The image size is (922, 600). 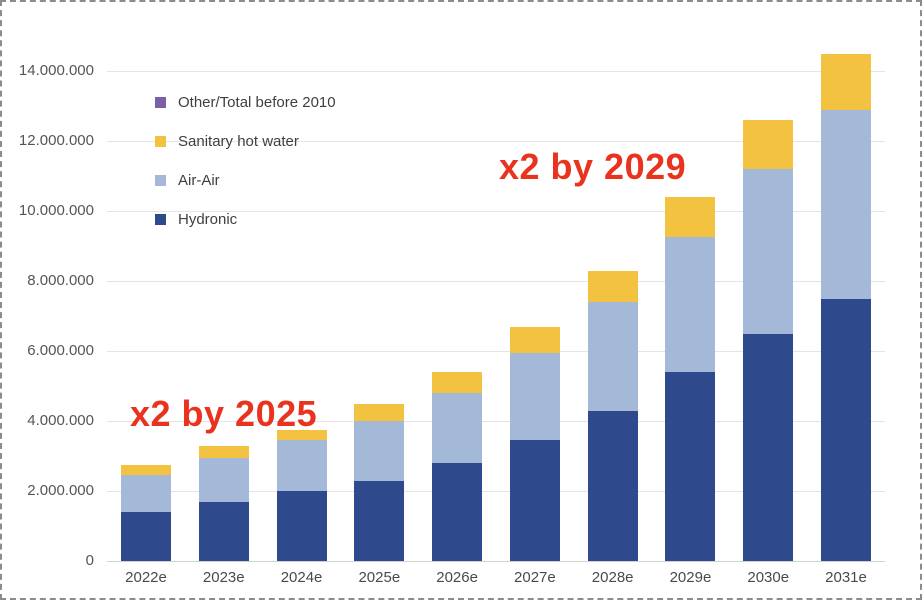 What do you see at coordinates (257, 102) in the screenshot?
I see `legend-label: Other/Total before 2010` at bounding box center [257, 102].